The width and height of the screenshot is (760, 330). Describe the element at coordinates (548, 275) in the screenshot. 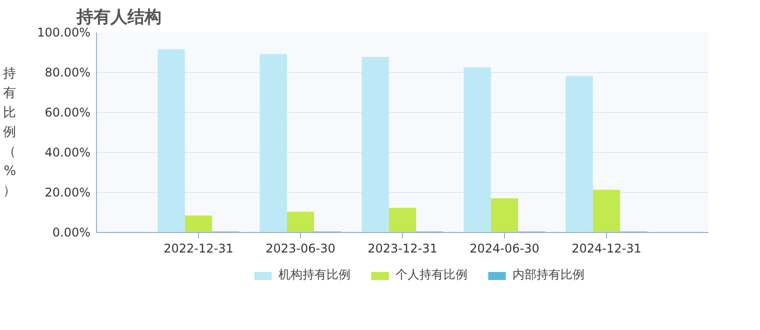

I see `legend-label: 内部持有比例` at that location.